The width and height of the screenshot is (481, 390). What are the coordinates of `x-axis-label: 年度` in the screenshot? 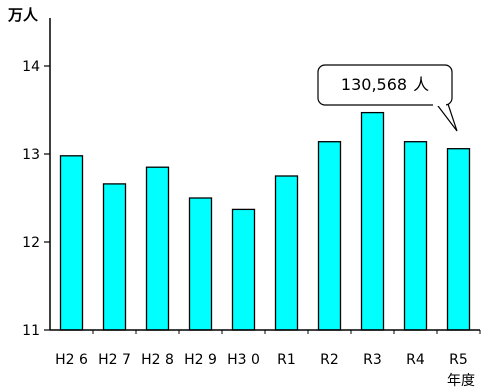 It's located at (461, 381).